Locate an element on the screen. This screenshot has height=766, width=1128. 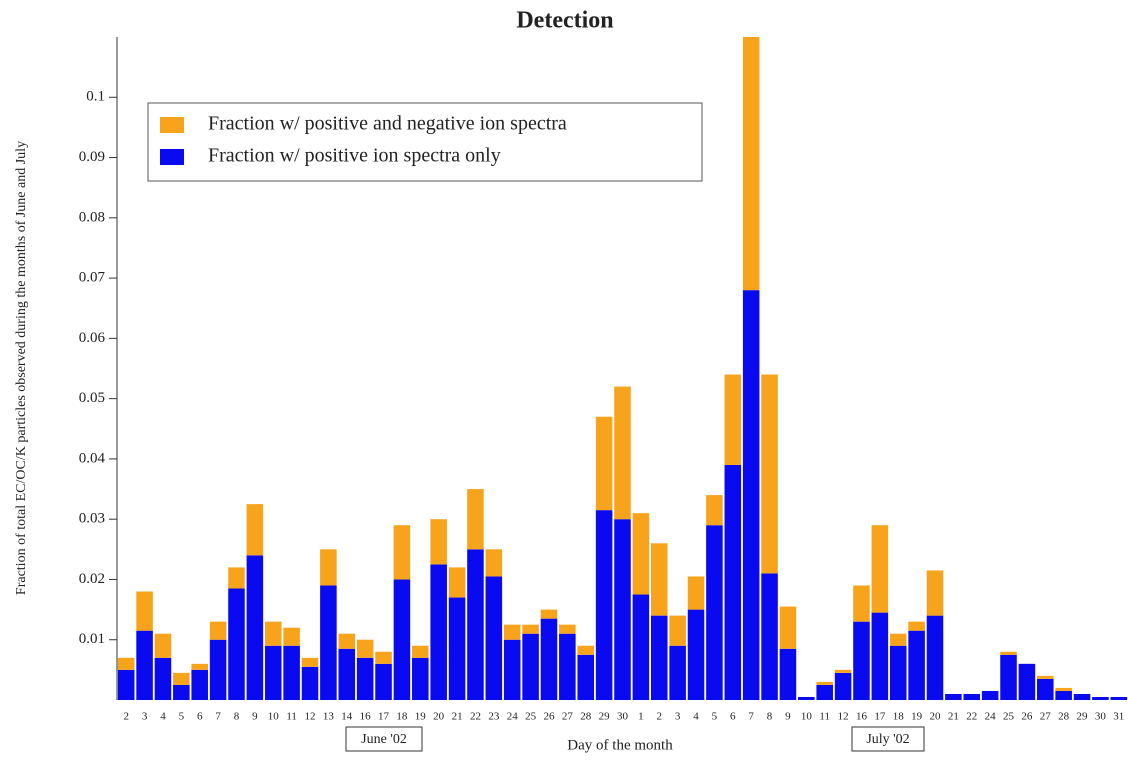
x-tick-label: 27 is located at coordinates (1046, 717).